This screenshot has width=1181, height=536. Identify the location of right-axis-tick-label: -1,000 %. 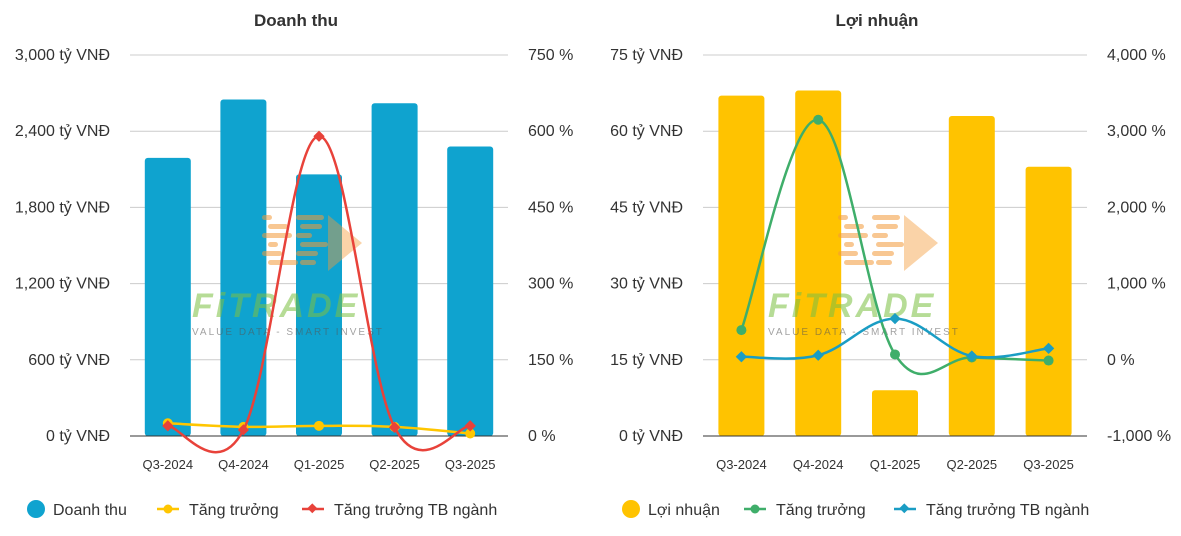
(1139, 436).